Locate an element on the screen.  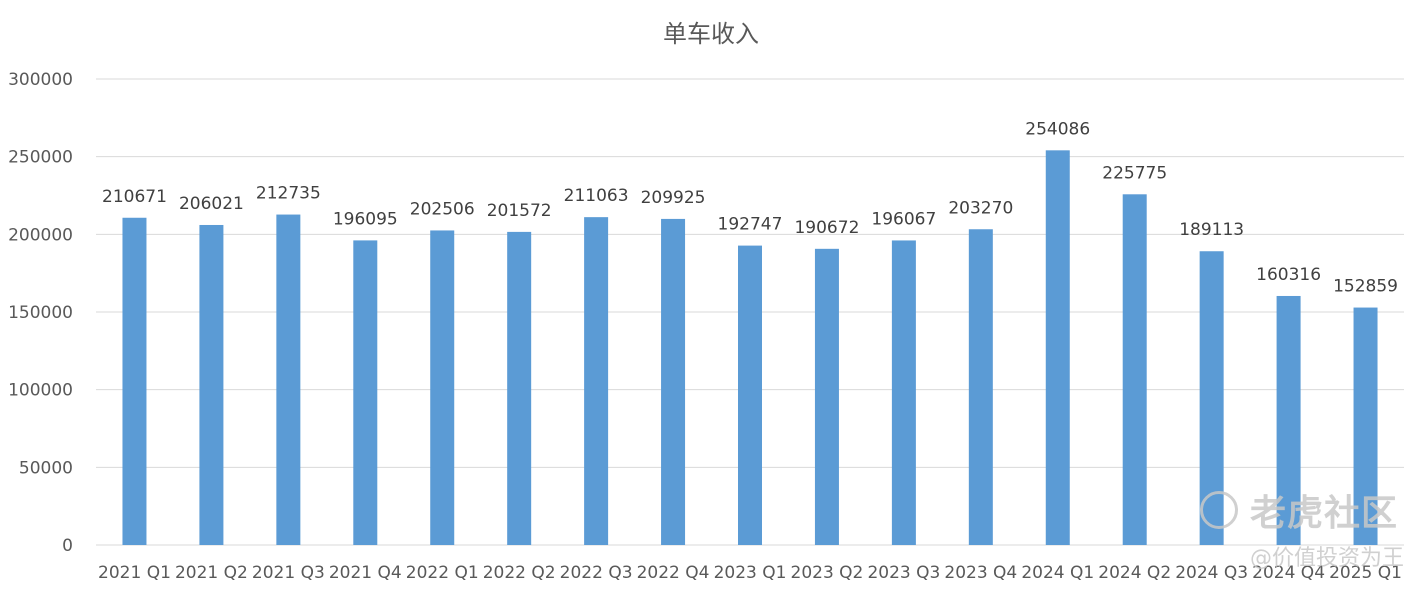
x-category-label: 2021 Q2 is located at coordinates (211, 573).